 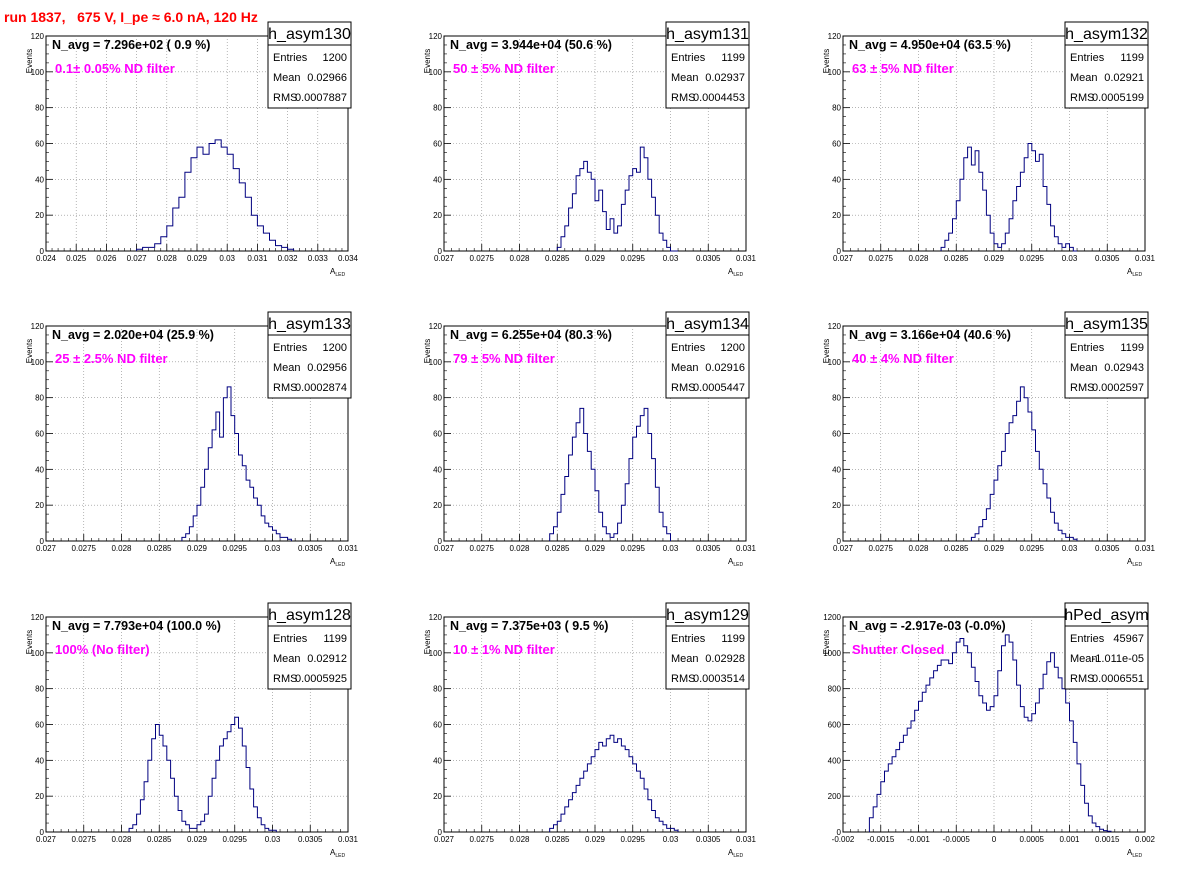 I want to click on x-tick-label: -0.001, so click(x=918, y=839).